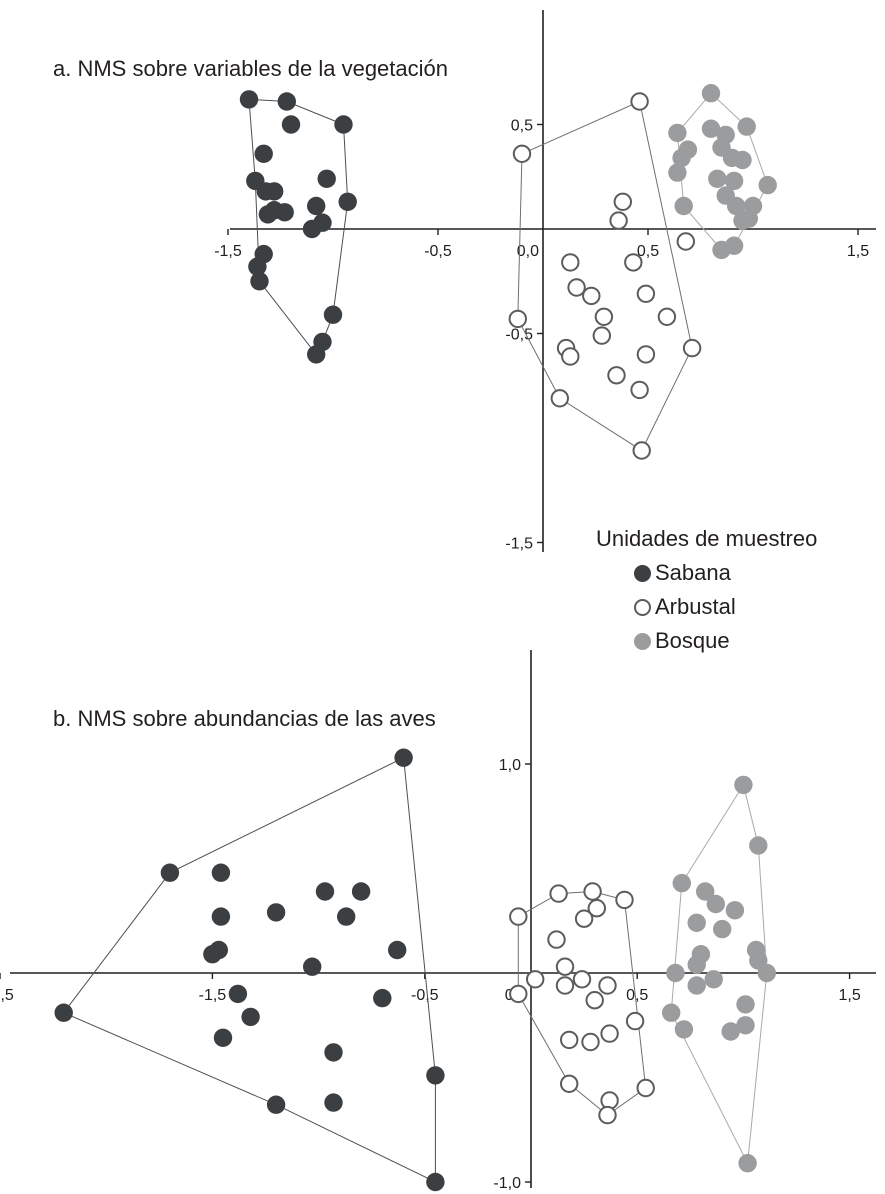 This screenshot has height=1194, width=885. What do you see at coordinates (519, 335) in the screenshot?
I see `panel-a-y-tick-label: -0,5` at bounding box center [519, 335].